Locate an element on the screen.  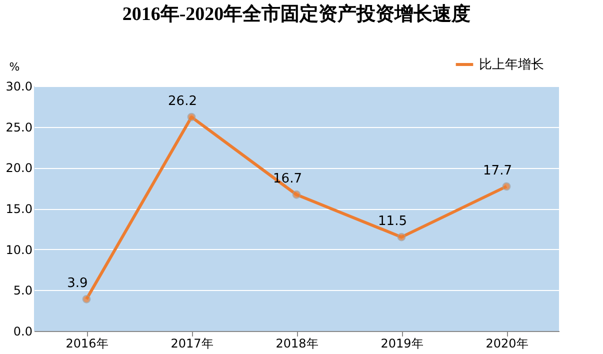
chart-title: 2016年-2020年全市固定资产投资增长速度 is located at coordinates (296, 14).